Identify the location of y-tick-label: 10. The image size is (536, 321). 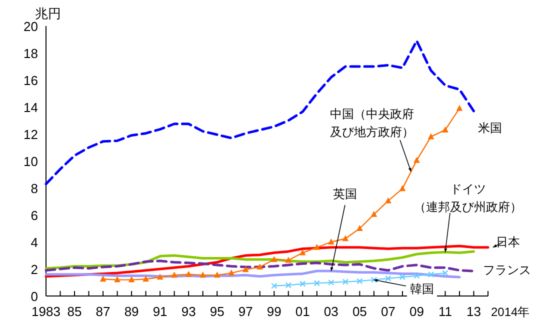
(31, 161).